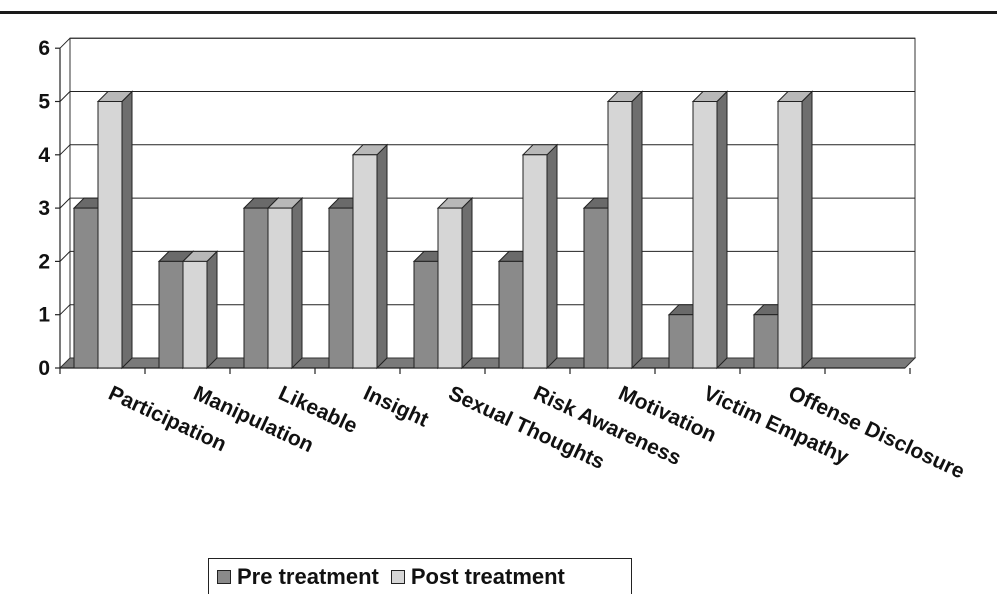 The image size is (997, 594). I want to click on y-tick-label: 3, so click(44, 208).